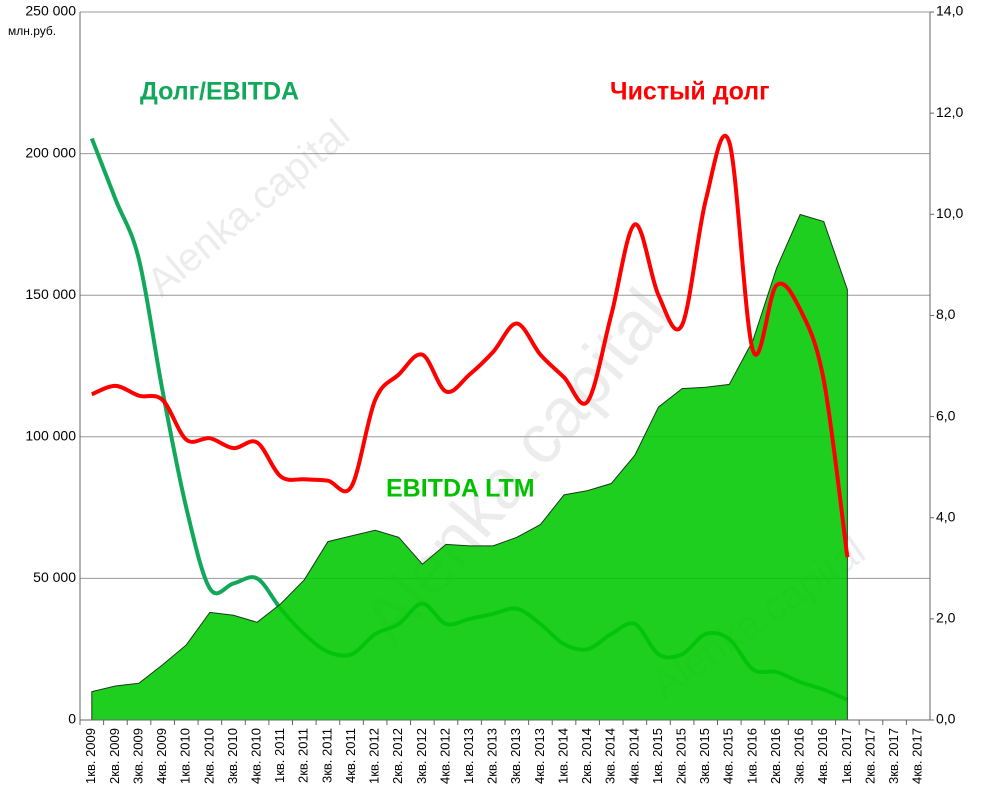 This screenshot has width=987, height=807. What do you see at coordinates (460, 489) in the screenshot?
I see `series-label: EBITDA LTM` at bounding box center [460, 489].